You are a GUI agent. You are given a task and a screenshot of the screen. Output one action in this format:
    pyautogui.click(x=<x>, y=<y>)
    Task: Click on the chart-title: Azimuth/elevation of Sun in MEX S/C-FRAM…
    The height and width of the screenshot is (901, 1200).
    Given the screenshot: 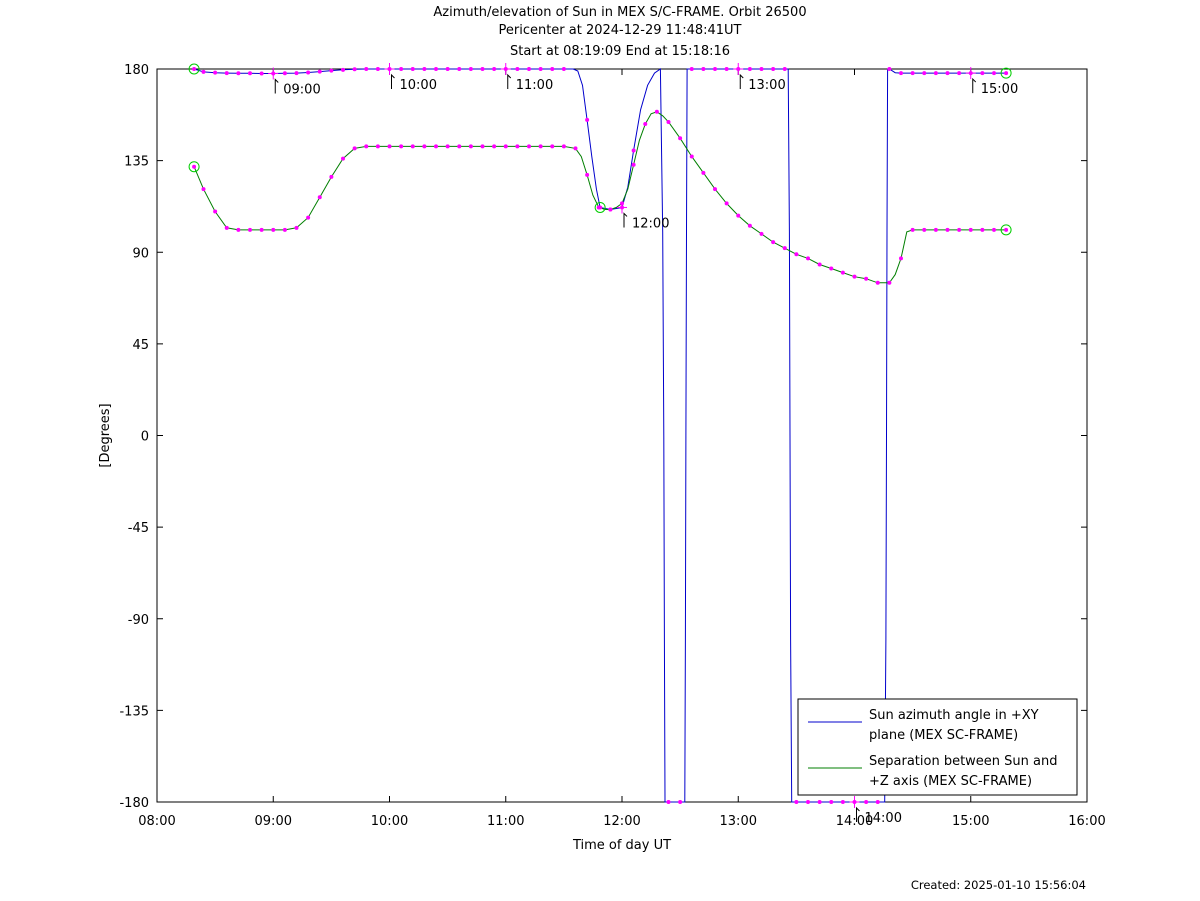 What is the action you would take?
    pyautogui.click(x=620, y=12)
    